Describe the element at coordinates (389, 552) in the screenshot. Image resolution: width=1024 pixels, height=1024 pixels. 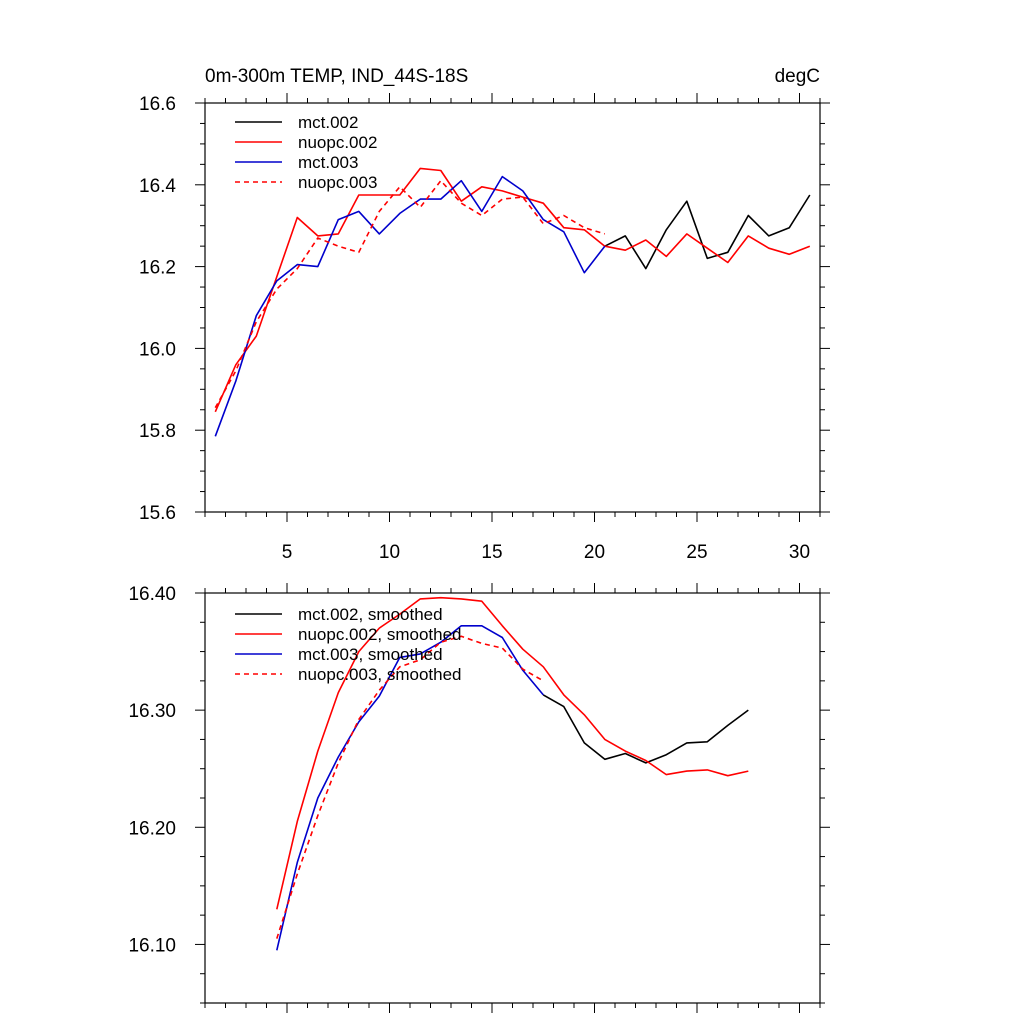
I see `x-tick-label: 10` at that location.